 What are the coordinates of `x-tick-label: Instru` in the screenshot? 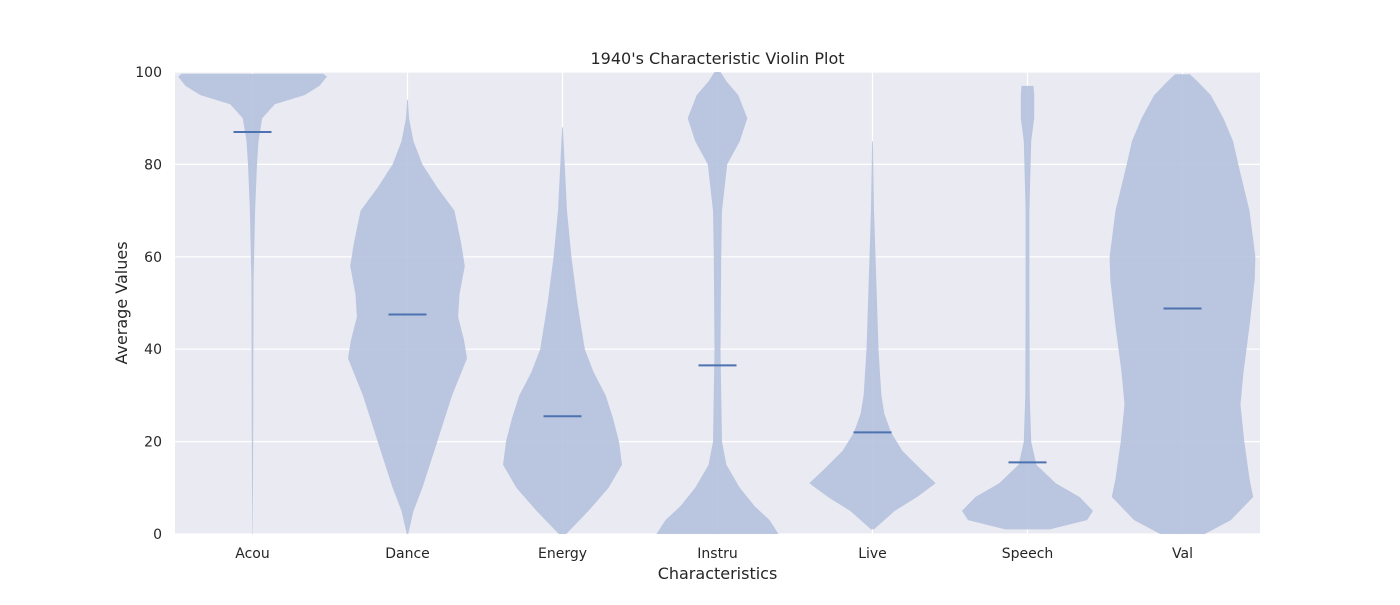 It's located at (717, 554).